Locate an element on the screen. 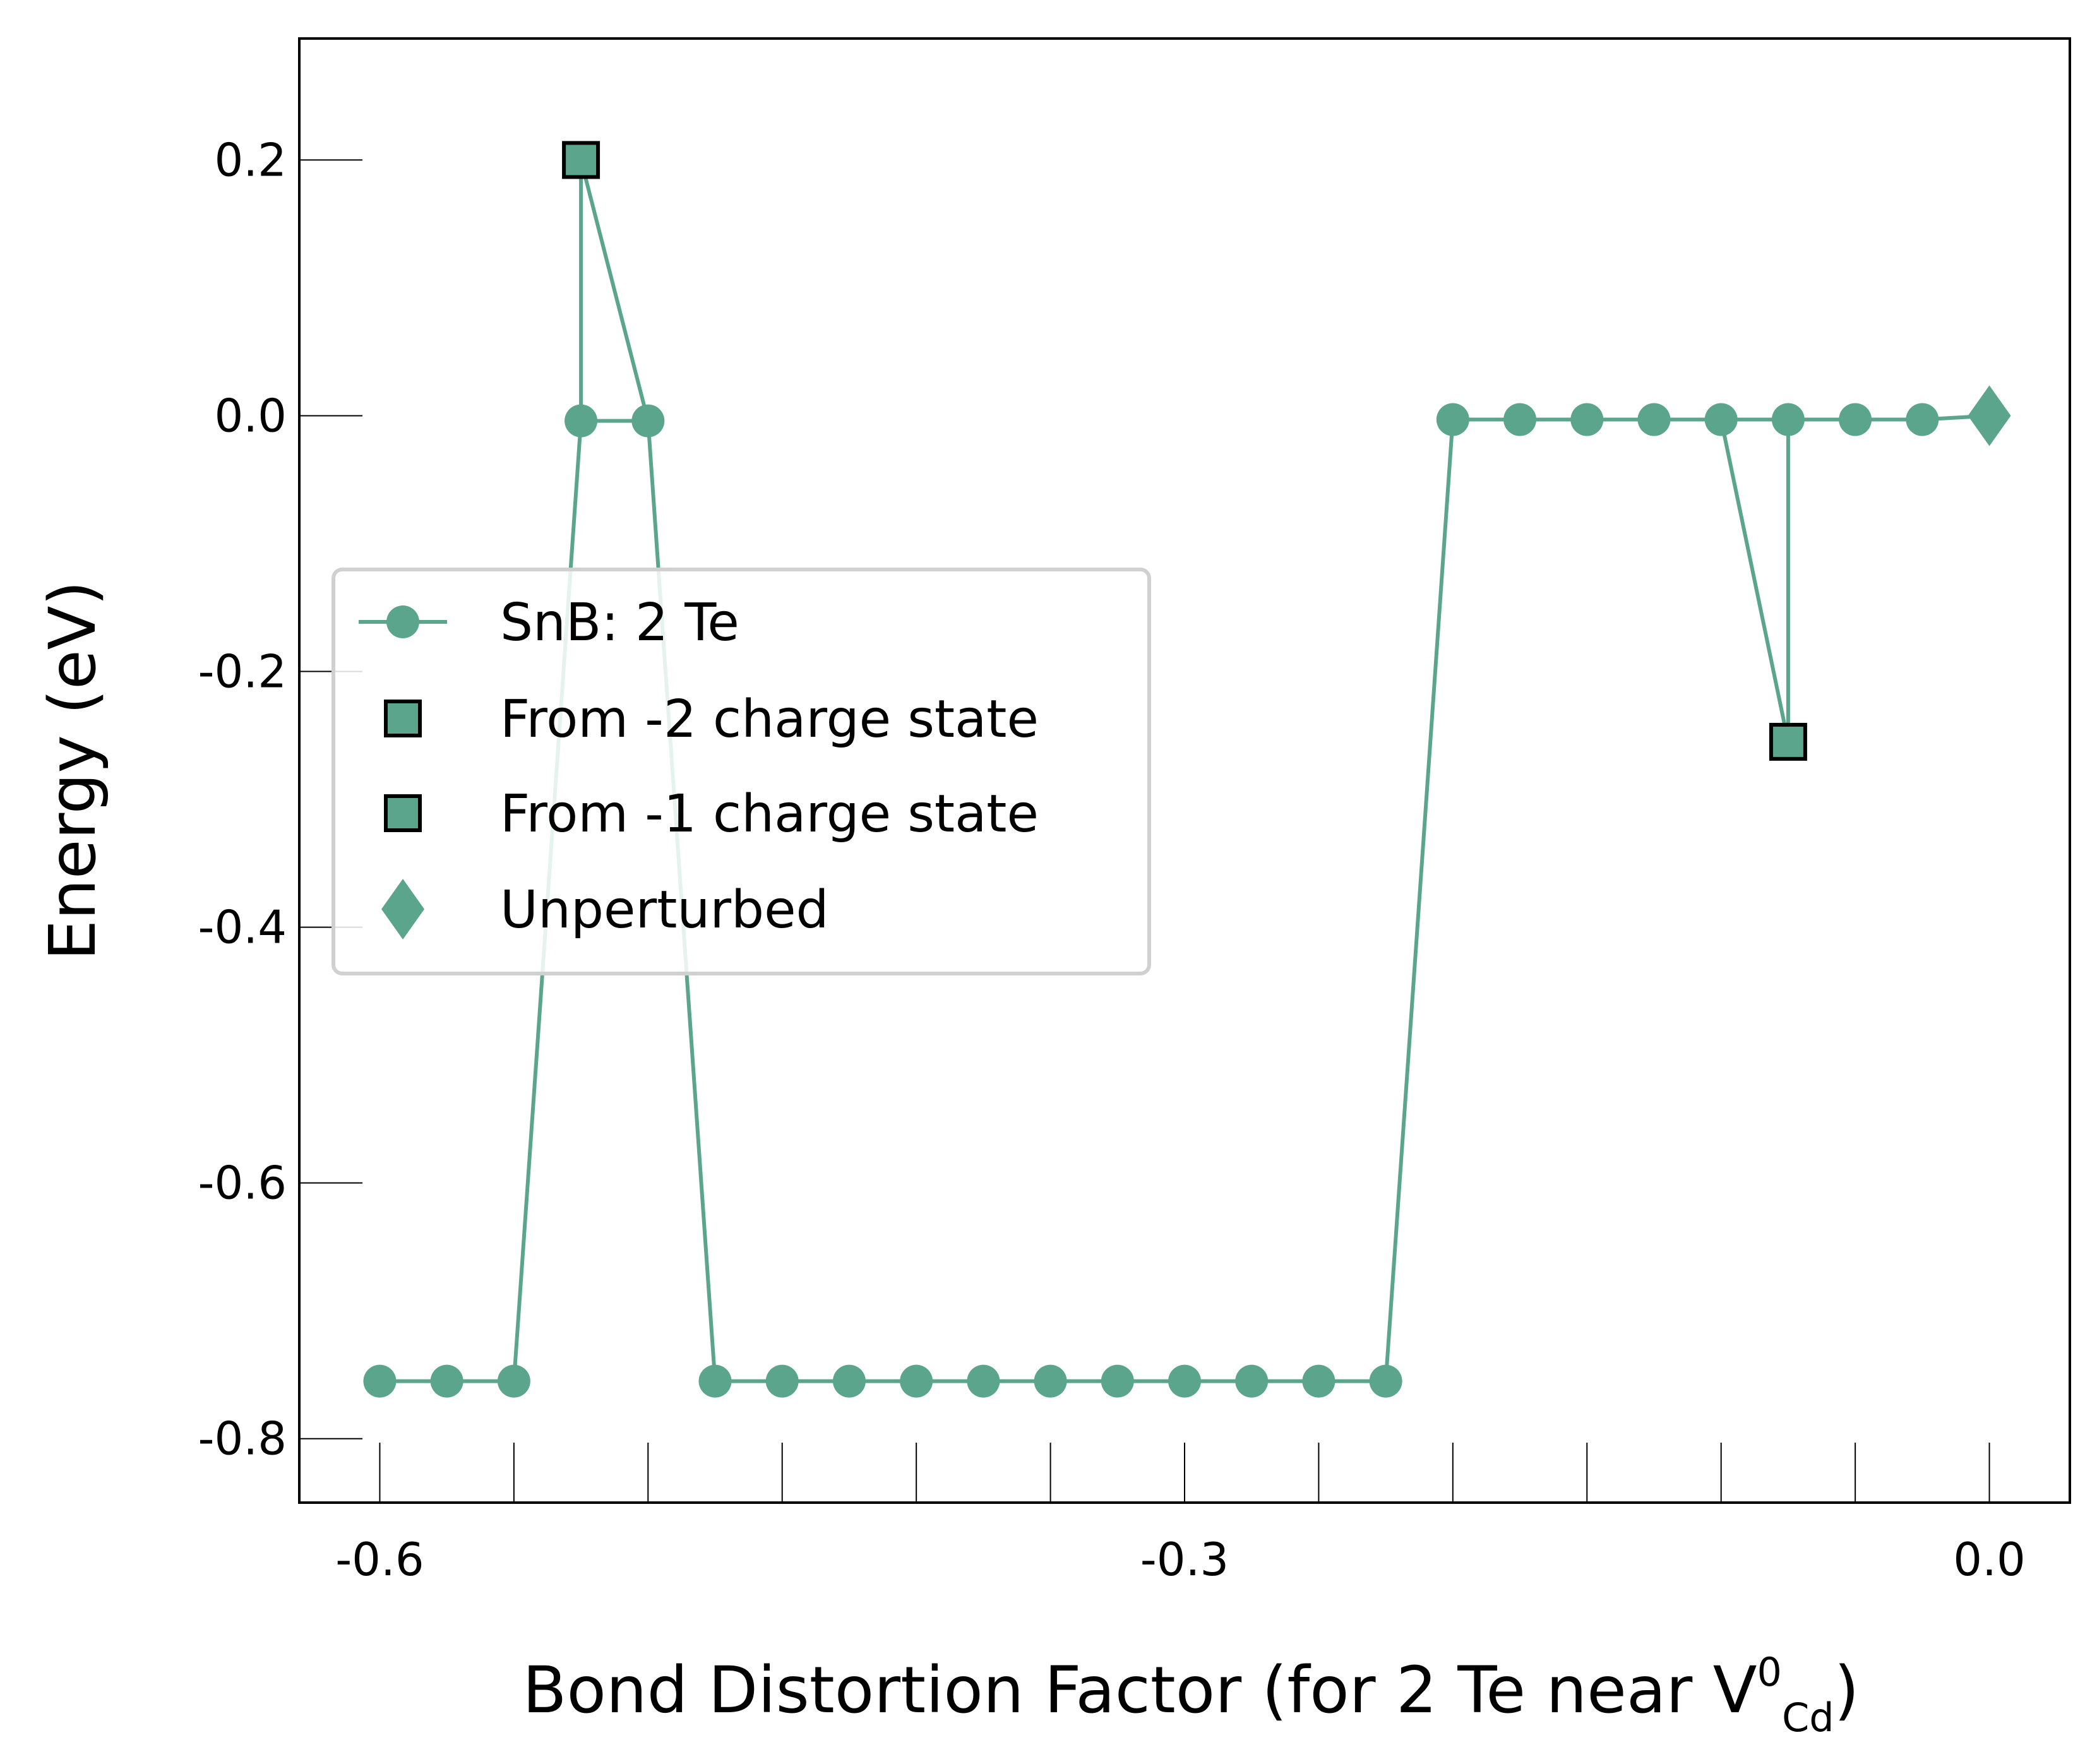 The width and height of the screenshot is (2097, 1764). legend-entry: Unperturbed is located at coordinates (605, 909).